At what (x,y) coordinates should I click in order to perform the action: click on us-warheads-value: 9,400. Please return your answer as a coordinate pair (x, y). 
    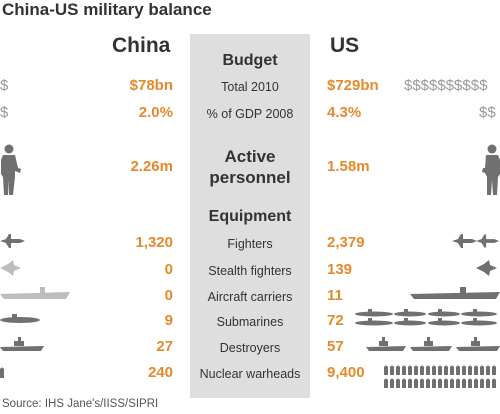
    Looking at the image, I should click on (346, 372).